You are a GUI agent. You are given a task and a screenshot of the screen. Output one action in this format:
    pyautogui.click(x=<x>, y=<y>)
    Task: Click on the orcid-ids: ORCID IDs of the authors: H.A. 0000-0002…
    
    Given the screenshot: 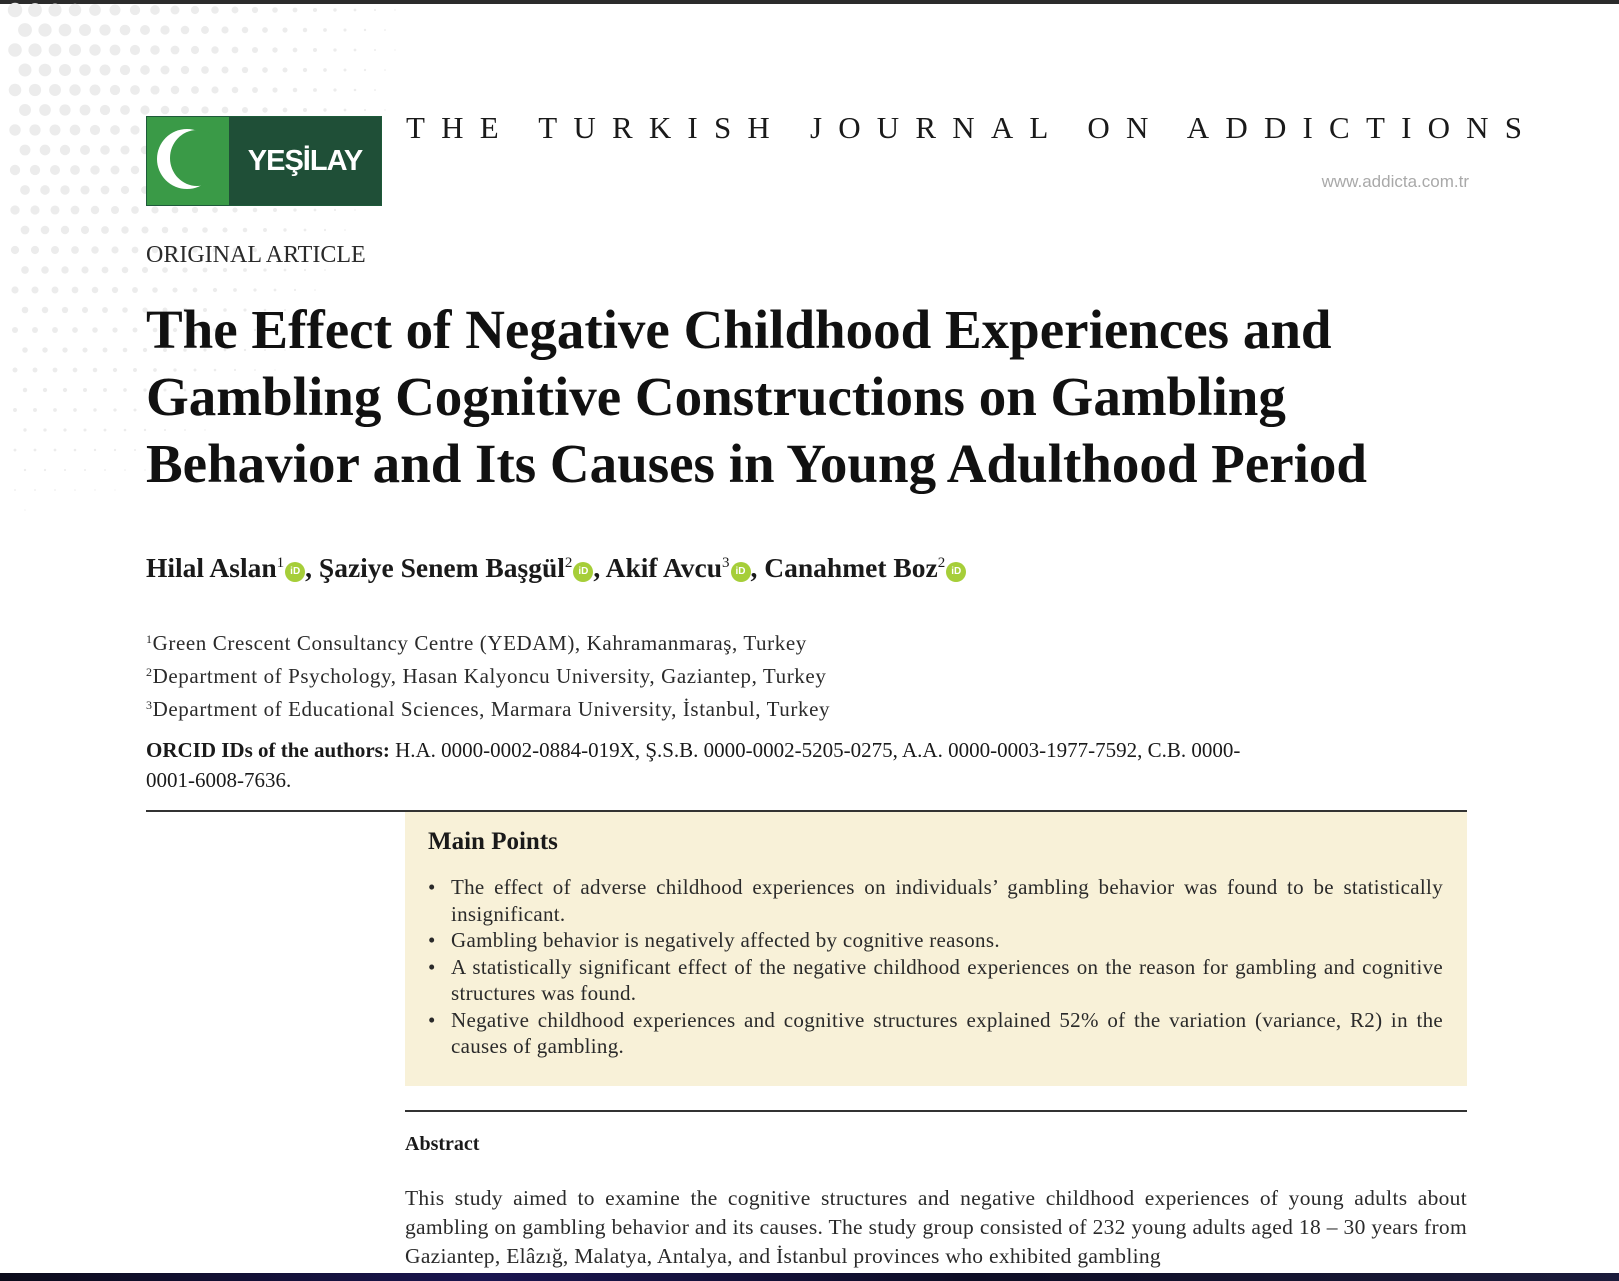 What is the action you would take?
    pyautogui.click(x=696, y=765)
    